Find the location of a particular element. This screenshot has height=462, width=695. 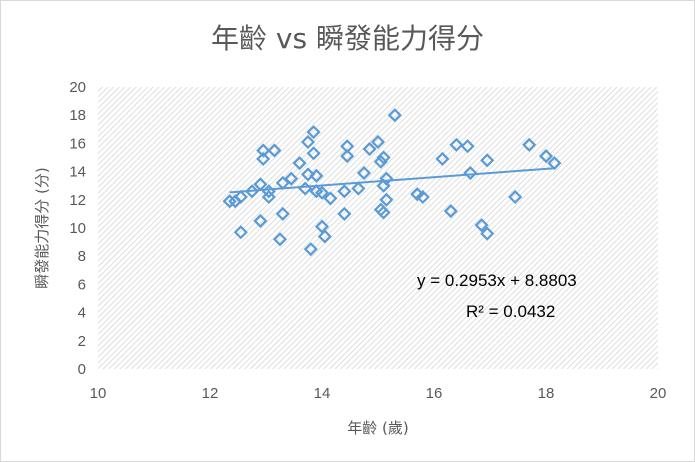

y-tick-label: 4 is located at coordinates (82, 313).